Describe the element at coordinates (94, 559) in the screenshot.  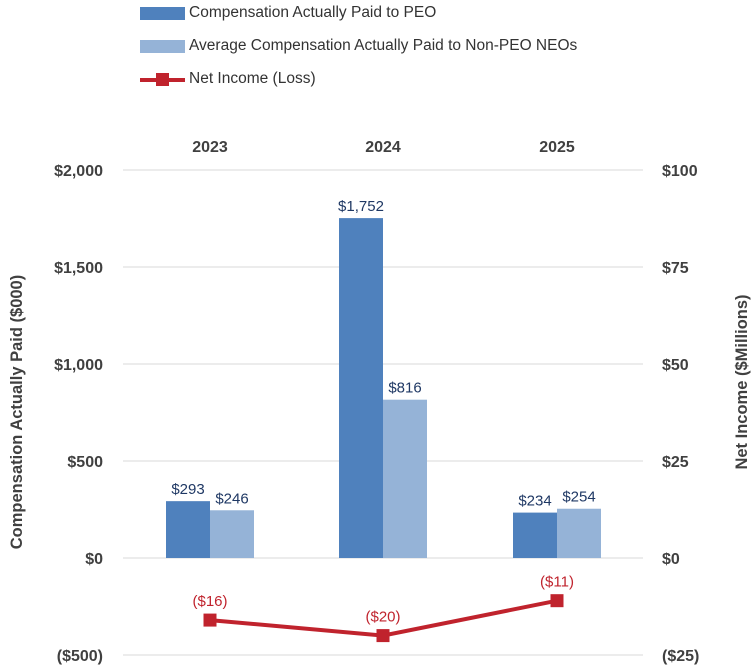
I see `y-tick-label: $0` at that location.